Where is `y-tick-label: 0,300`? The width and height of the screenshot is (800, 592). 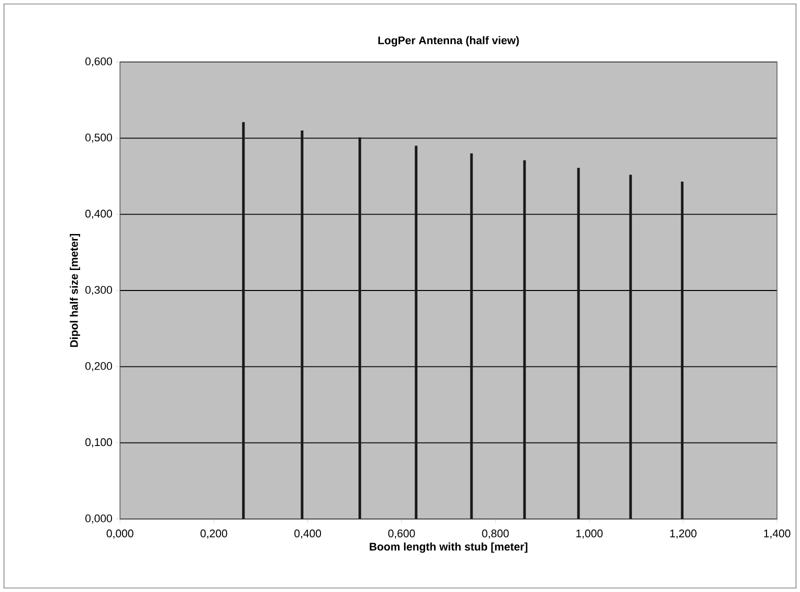
y-tick-label: 0,300 is located at coordinates (98, 291).